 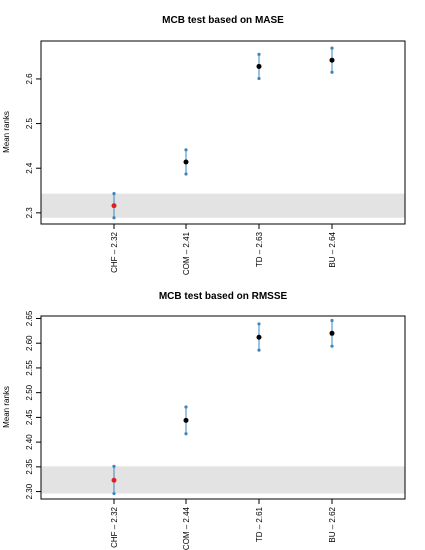 I want to click on y-tick-label: 2.30, so click(x=29, y=491).